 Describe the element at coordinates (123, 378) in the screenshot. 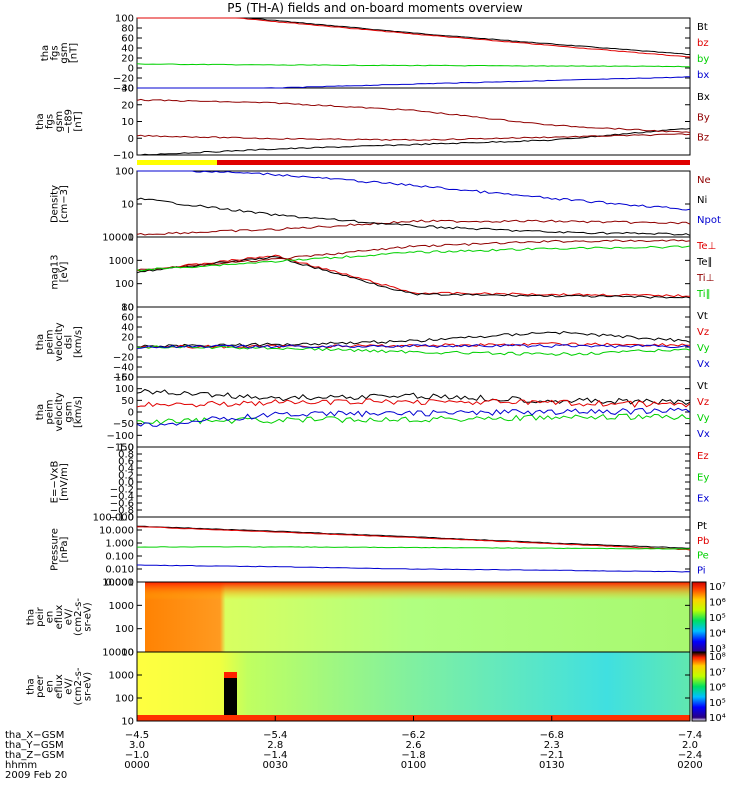

I see `y-tick-label: −60` at that location.